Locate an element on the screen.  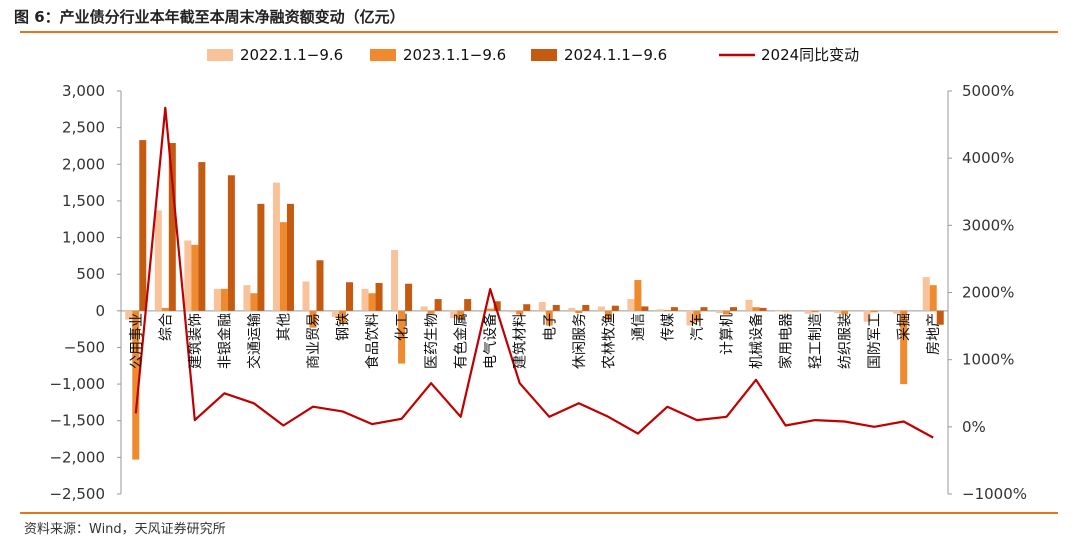
category-label: 轻工制造 is located at coordinates (816, 341).